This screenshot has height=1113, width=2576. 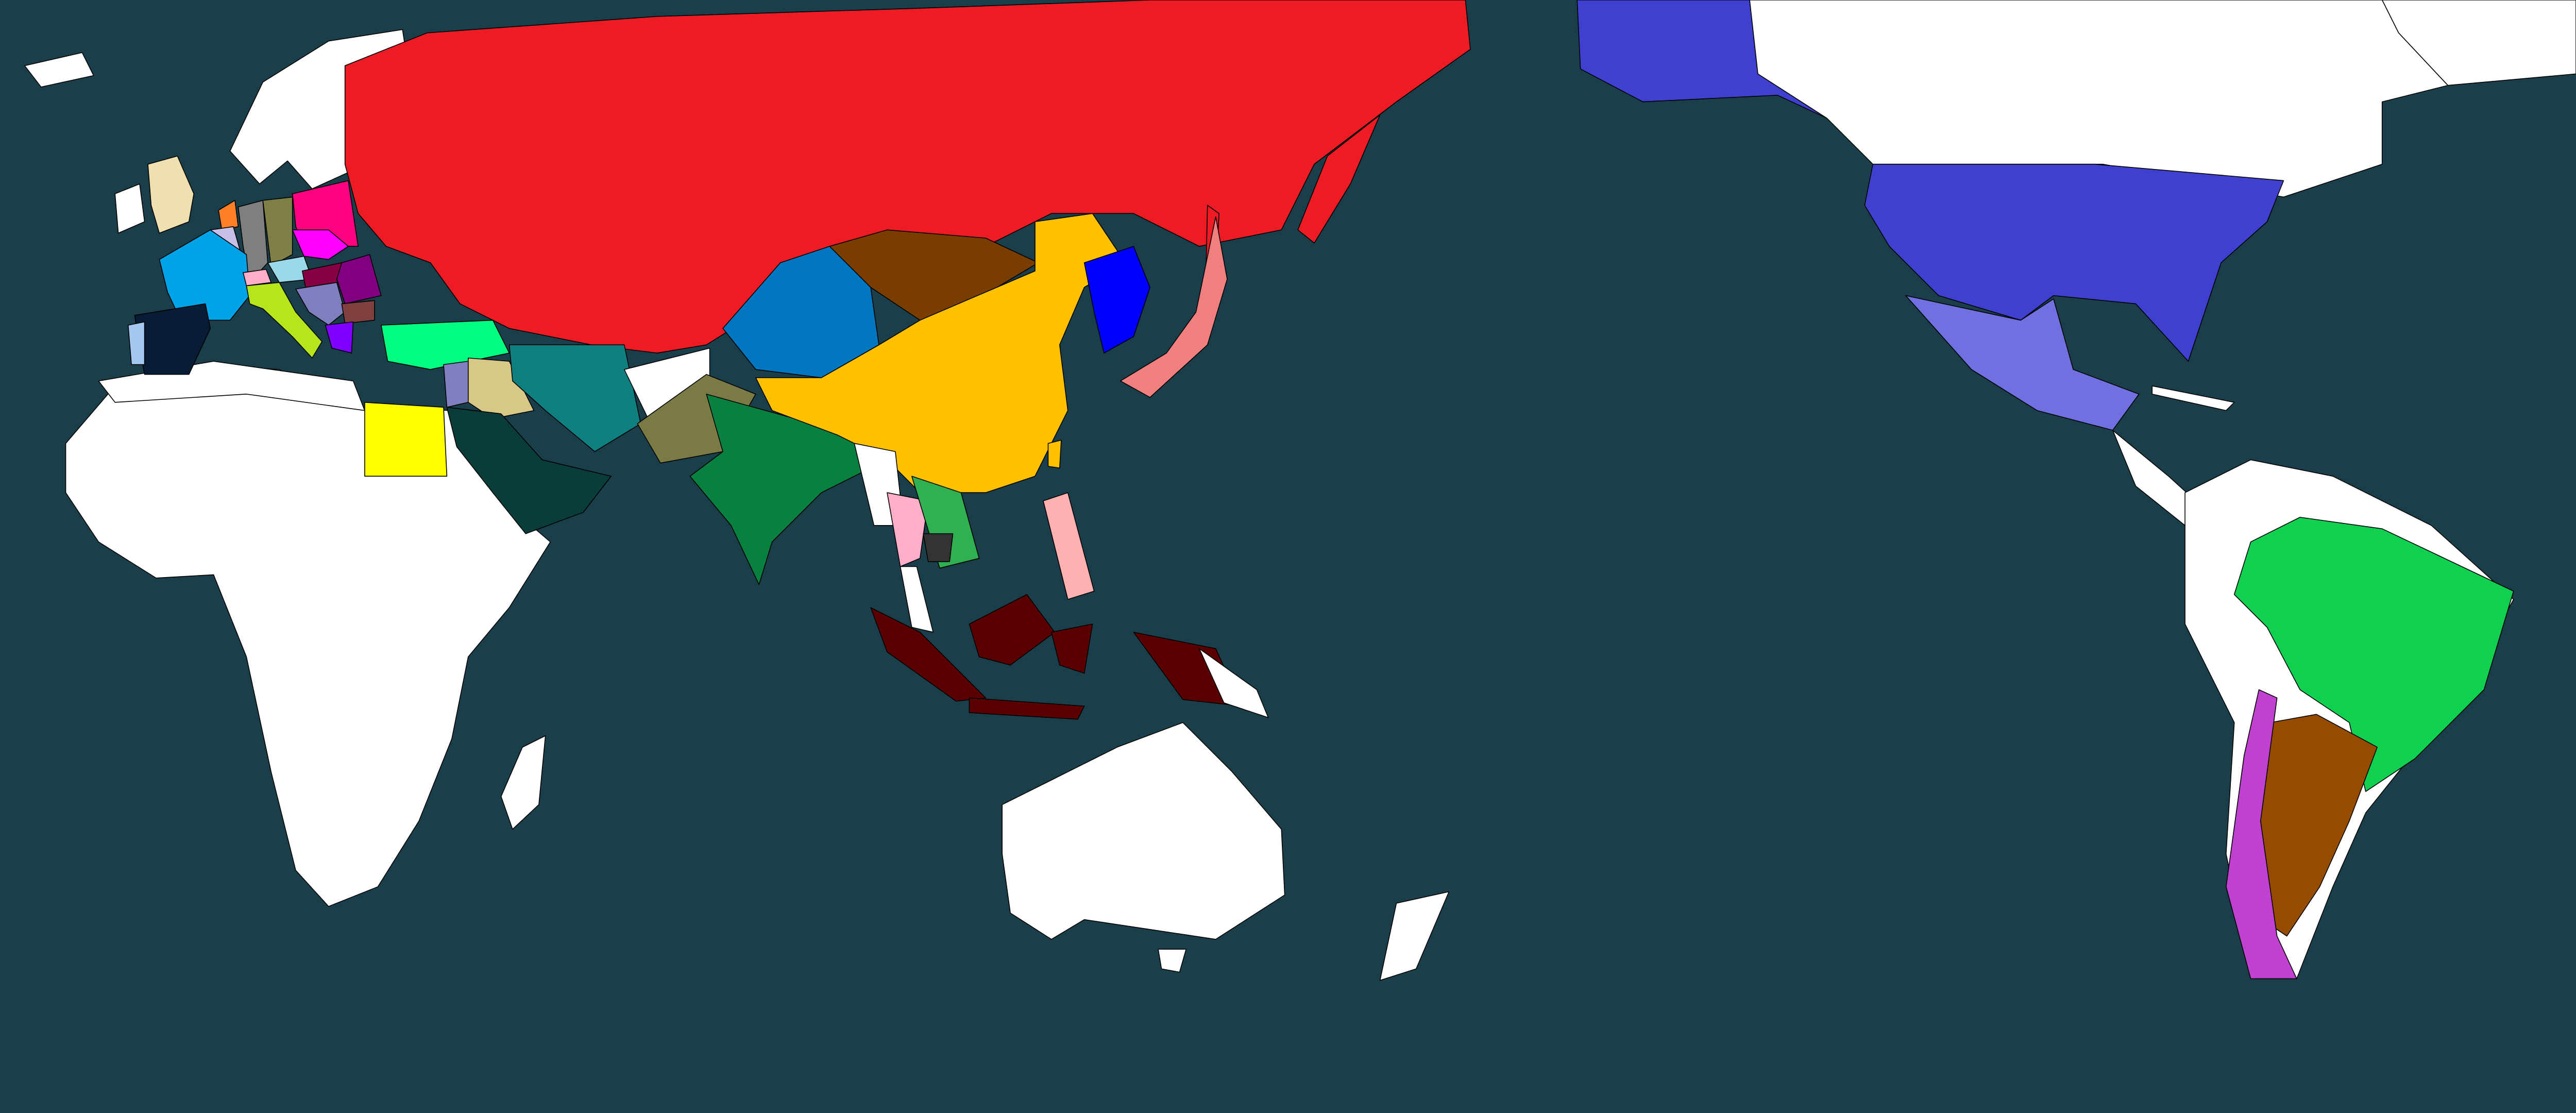 I want to click on region-yugoslavia, so click(x=320, y=304).